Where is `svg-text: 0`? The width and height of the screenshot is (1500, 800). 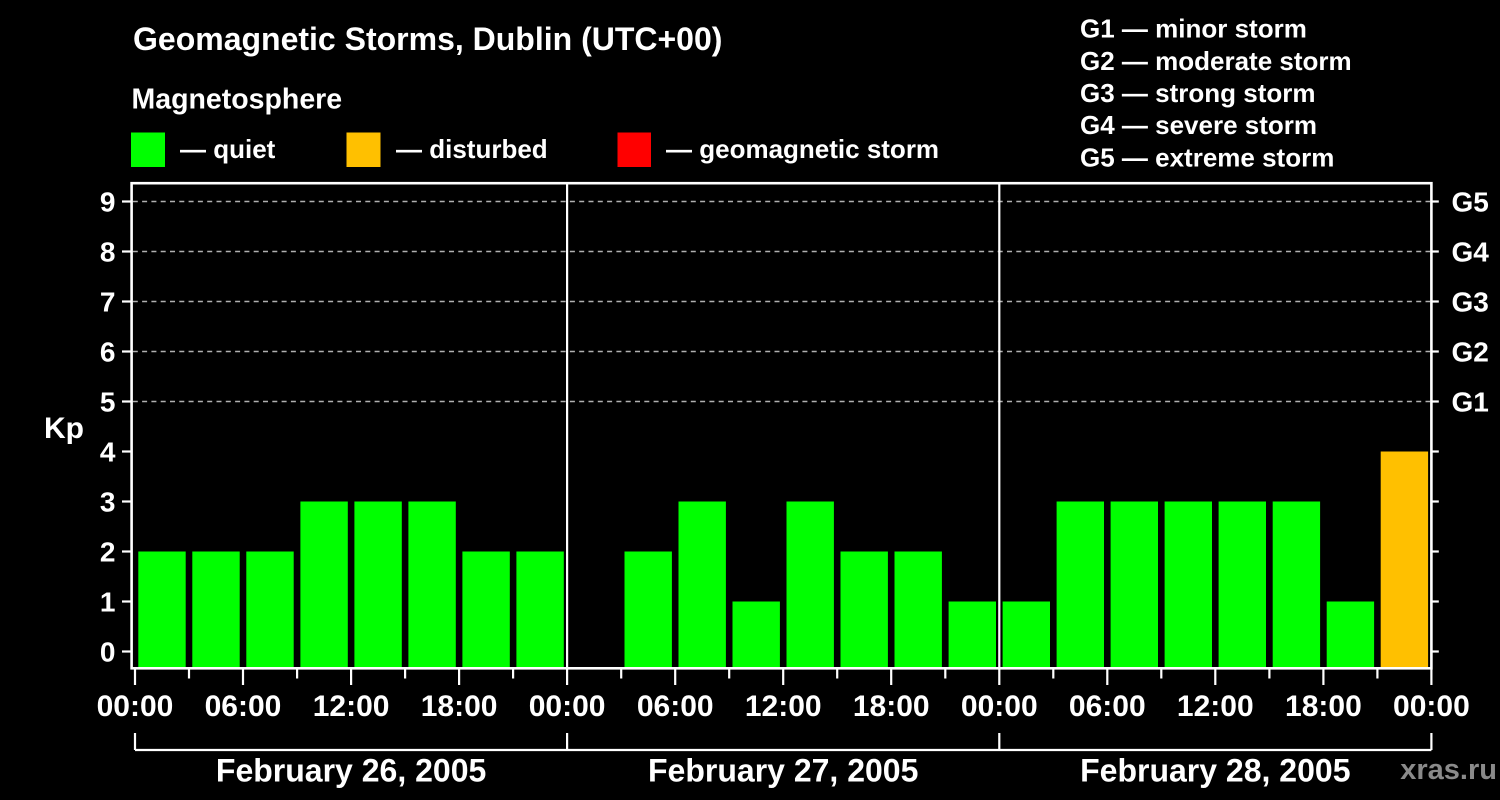
svg-text: 0 is located at coordinates (108, 652).